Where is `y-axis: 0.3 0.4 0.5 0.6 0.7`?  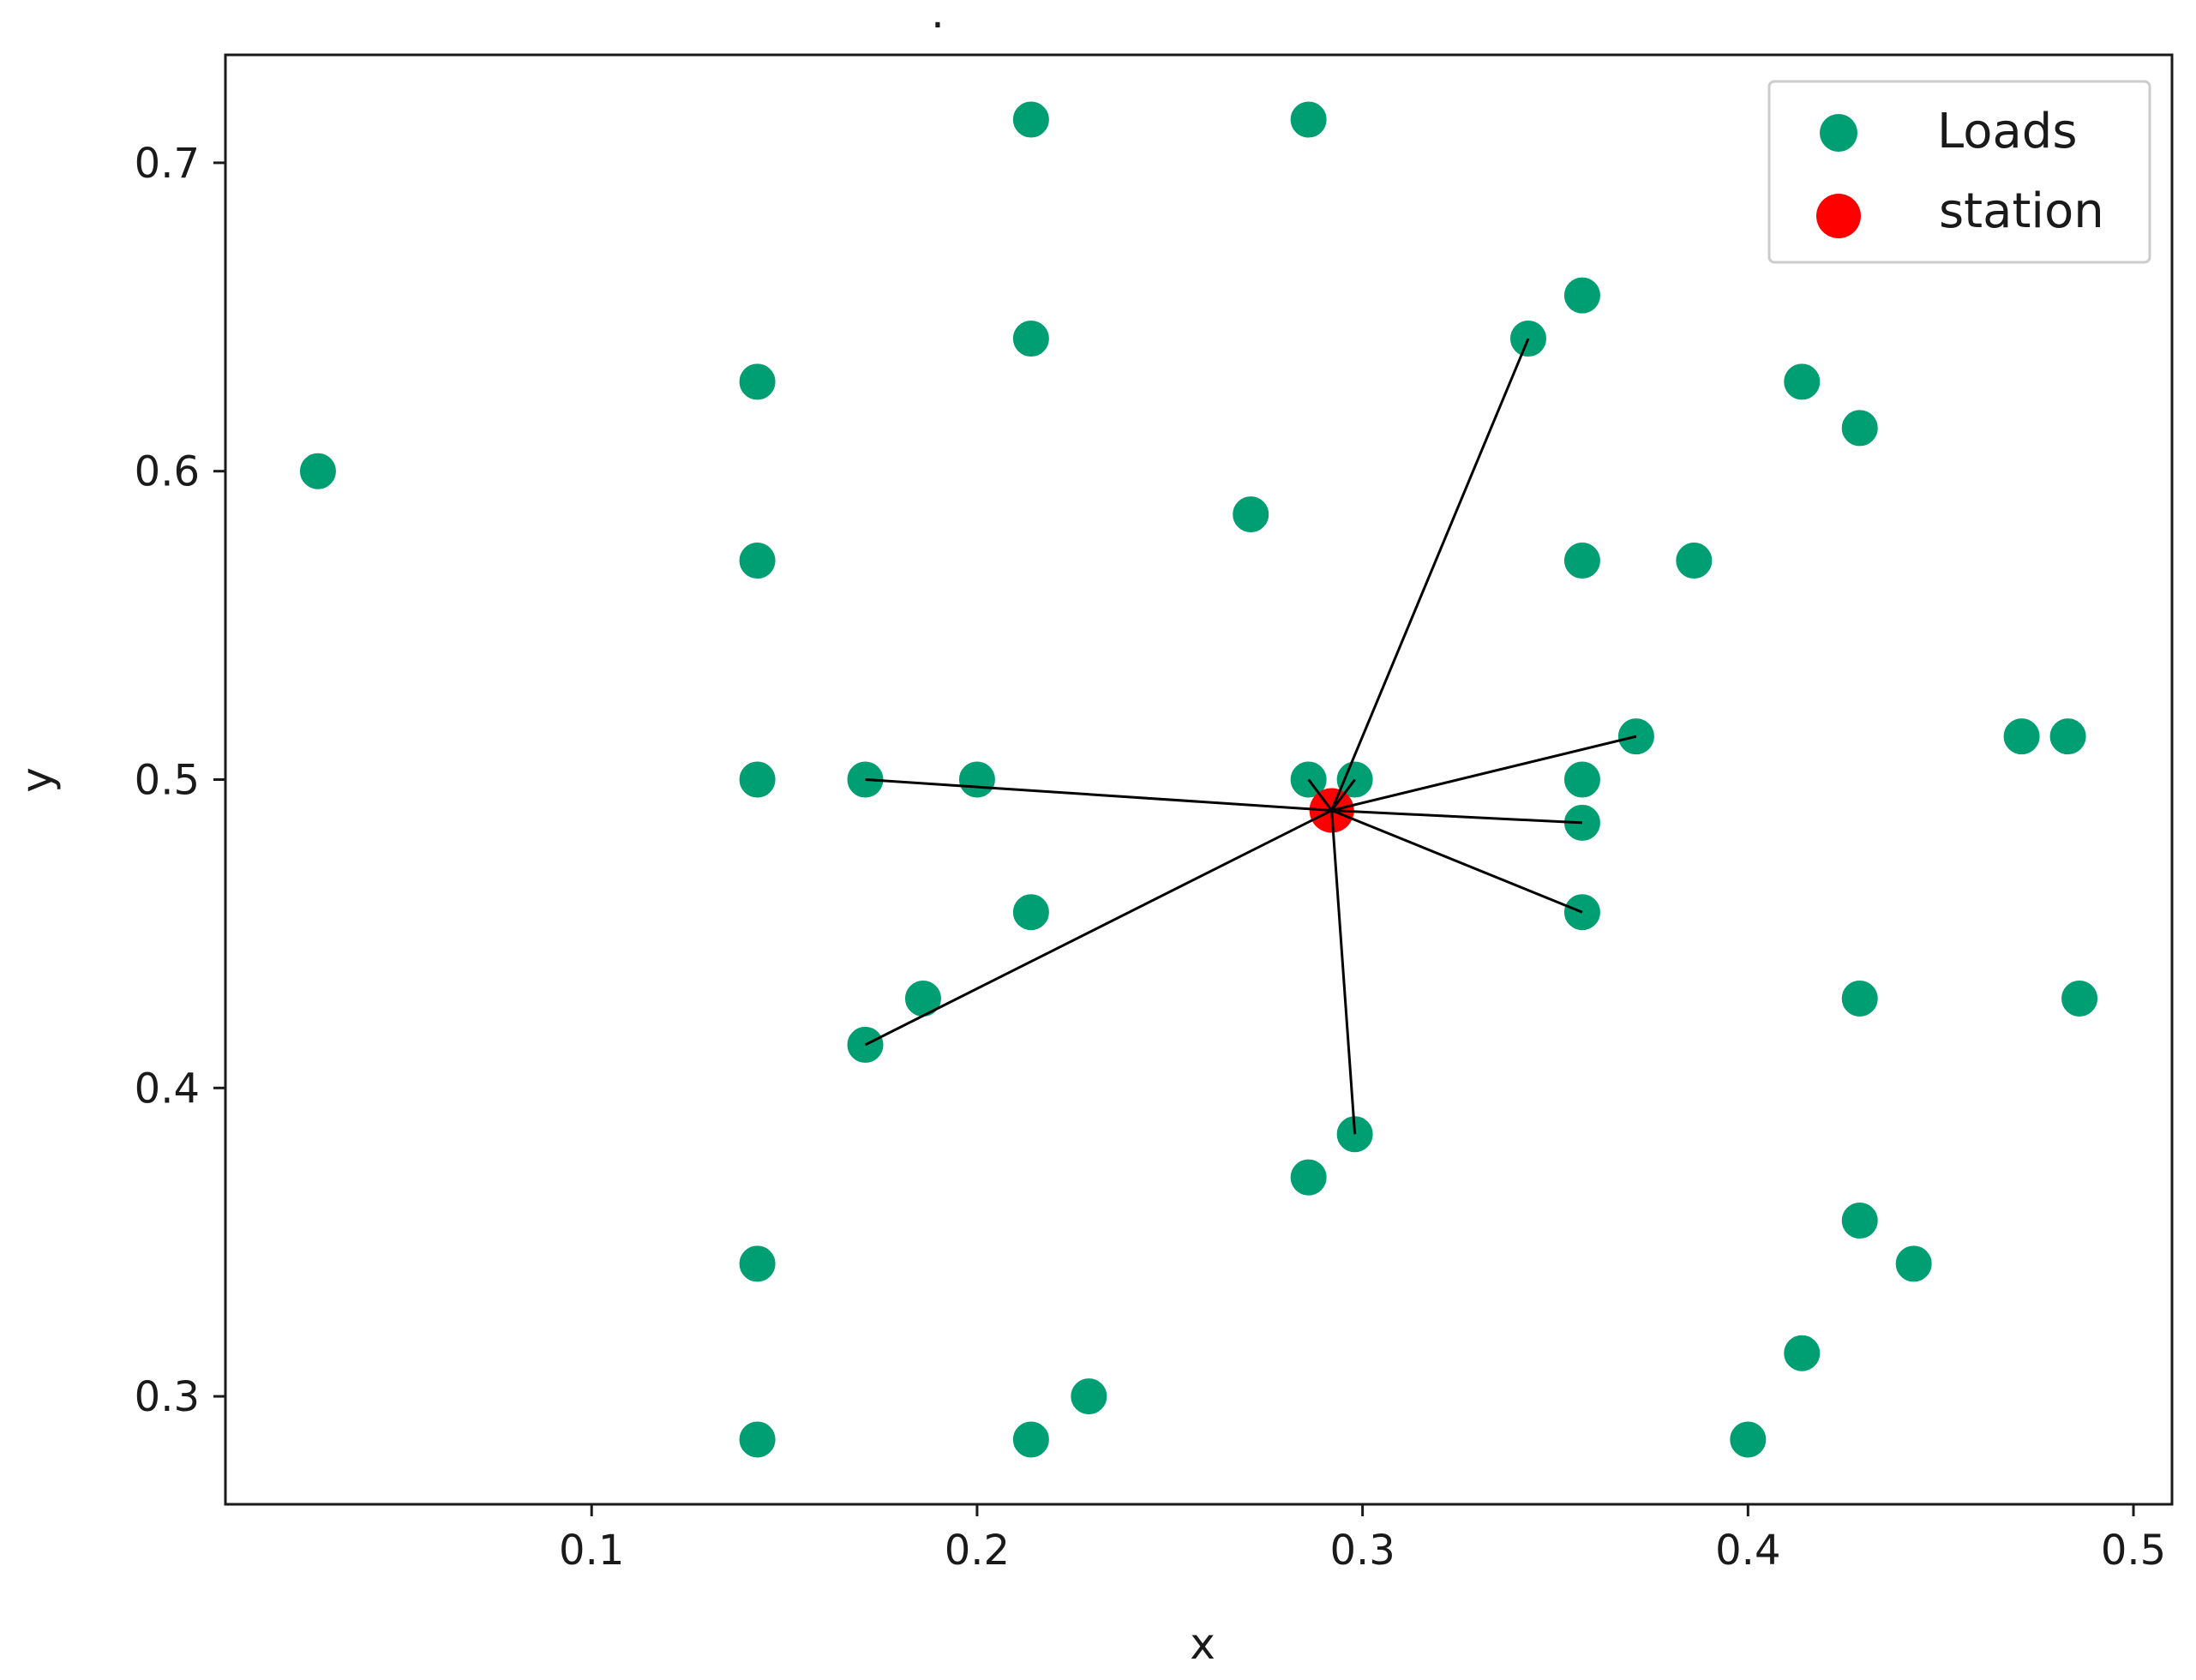 y-axis: 0.3 0.4 0.5 0.6 0.7 is located at coordinates (180, 780).